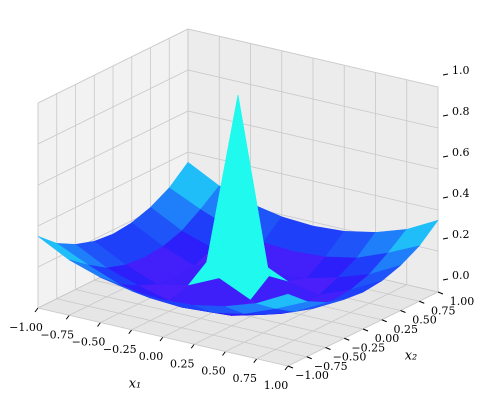 The height and width of the screenshot is (414, 499). Describe the element at coordinates (281, 301) in the screenshot. I see `surface-patch` at that location.